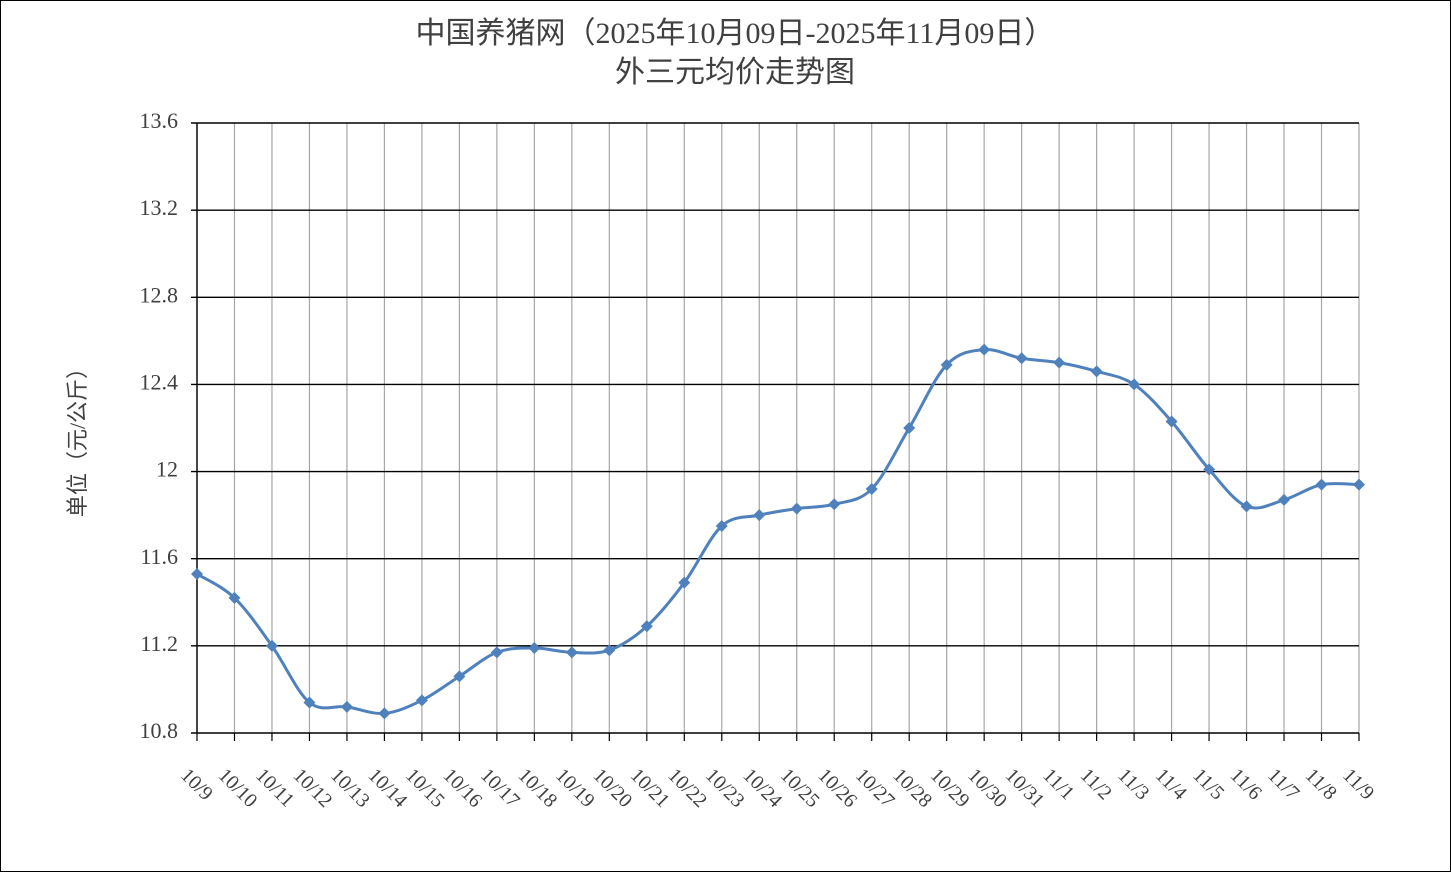 This screenshot has width=1451, height=872. I want to click on y-tick-label: 13.6, so click(159, 120).